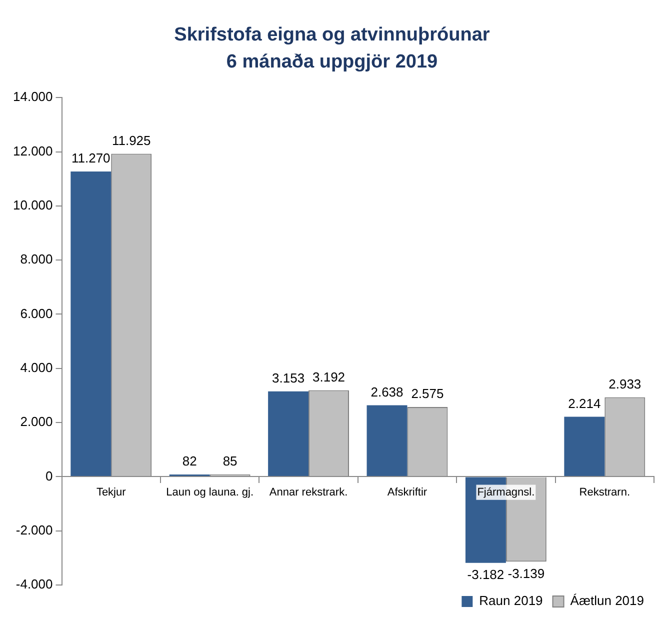 This screenshot has width=664, height=623. Describe the element at coordinates (604, 492) in the screenshot. I see `x-tick-label: Rekstrarn.` at that location.